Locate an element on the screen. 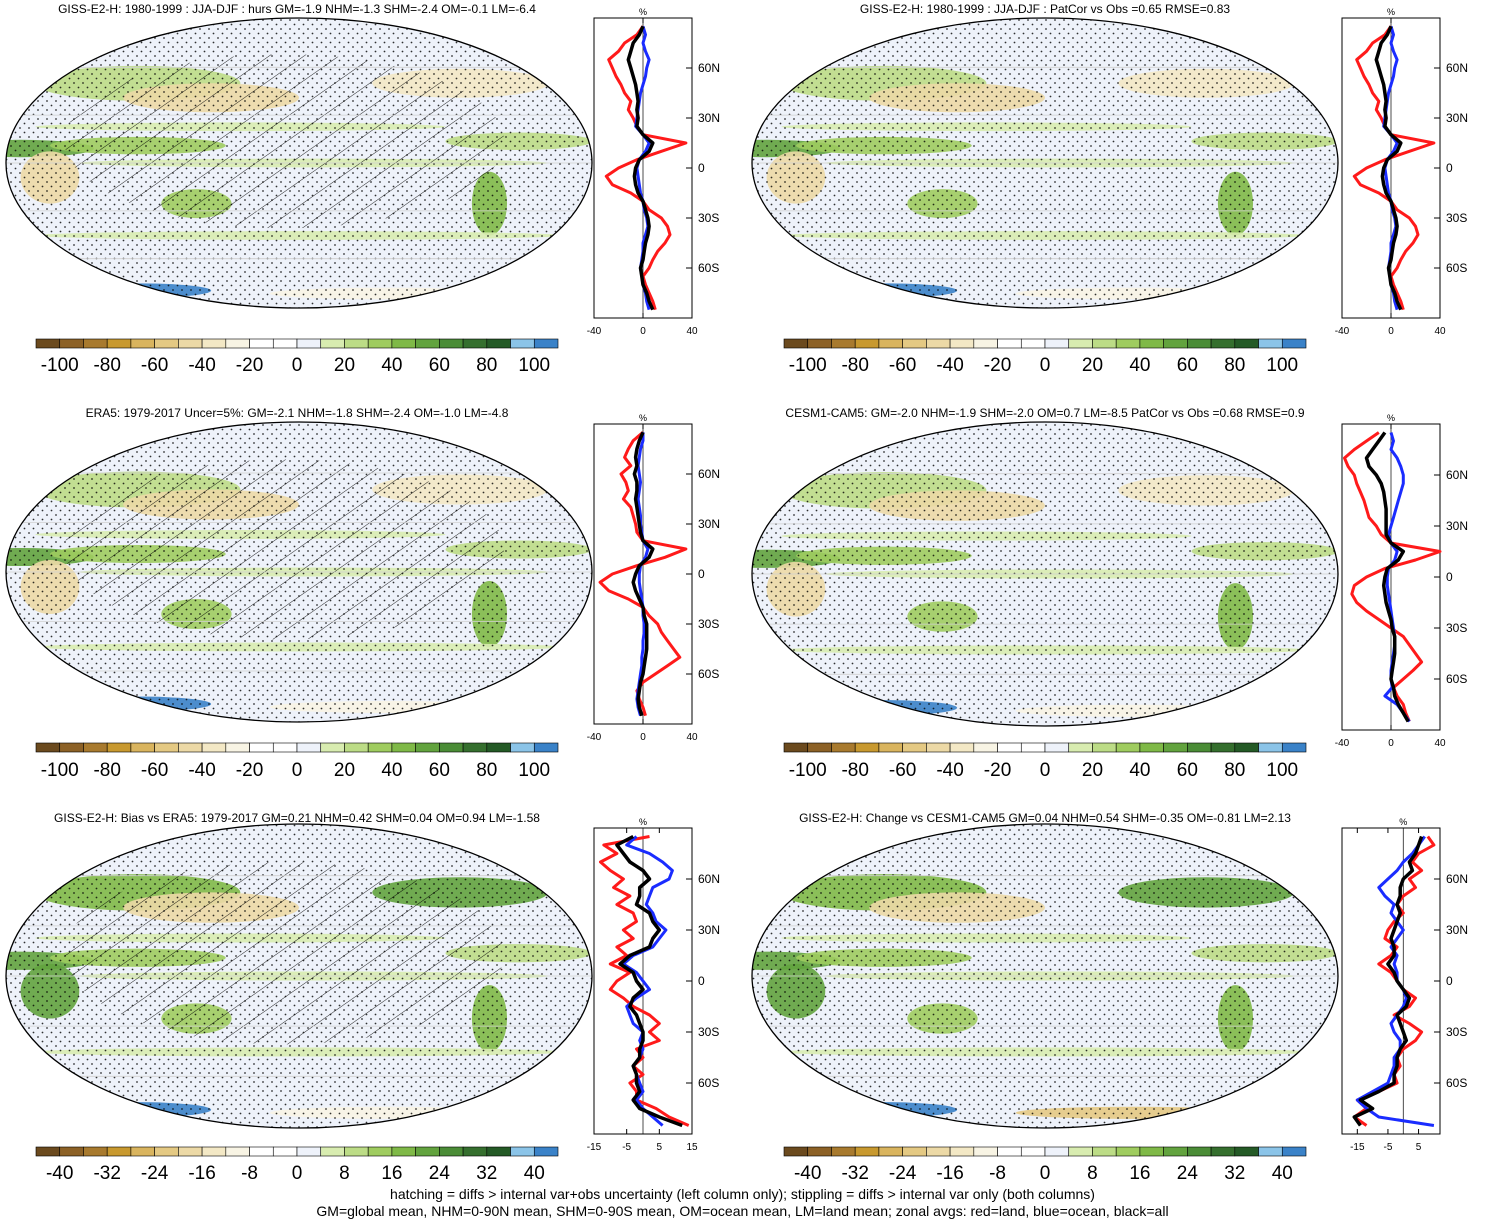 The image size is (1485, 1219). profile-unit: % is located at coordinates (643, 822).